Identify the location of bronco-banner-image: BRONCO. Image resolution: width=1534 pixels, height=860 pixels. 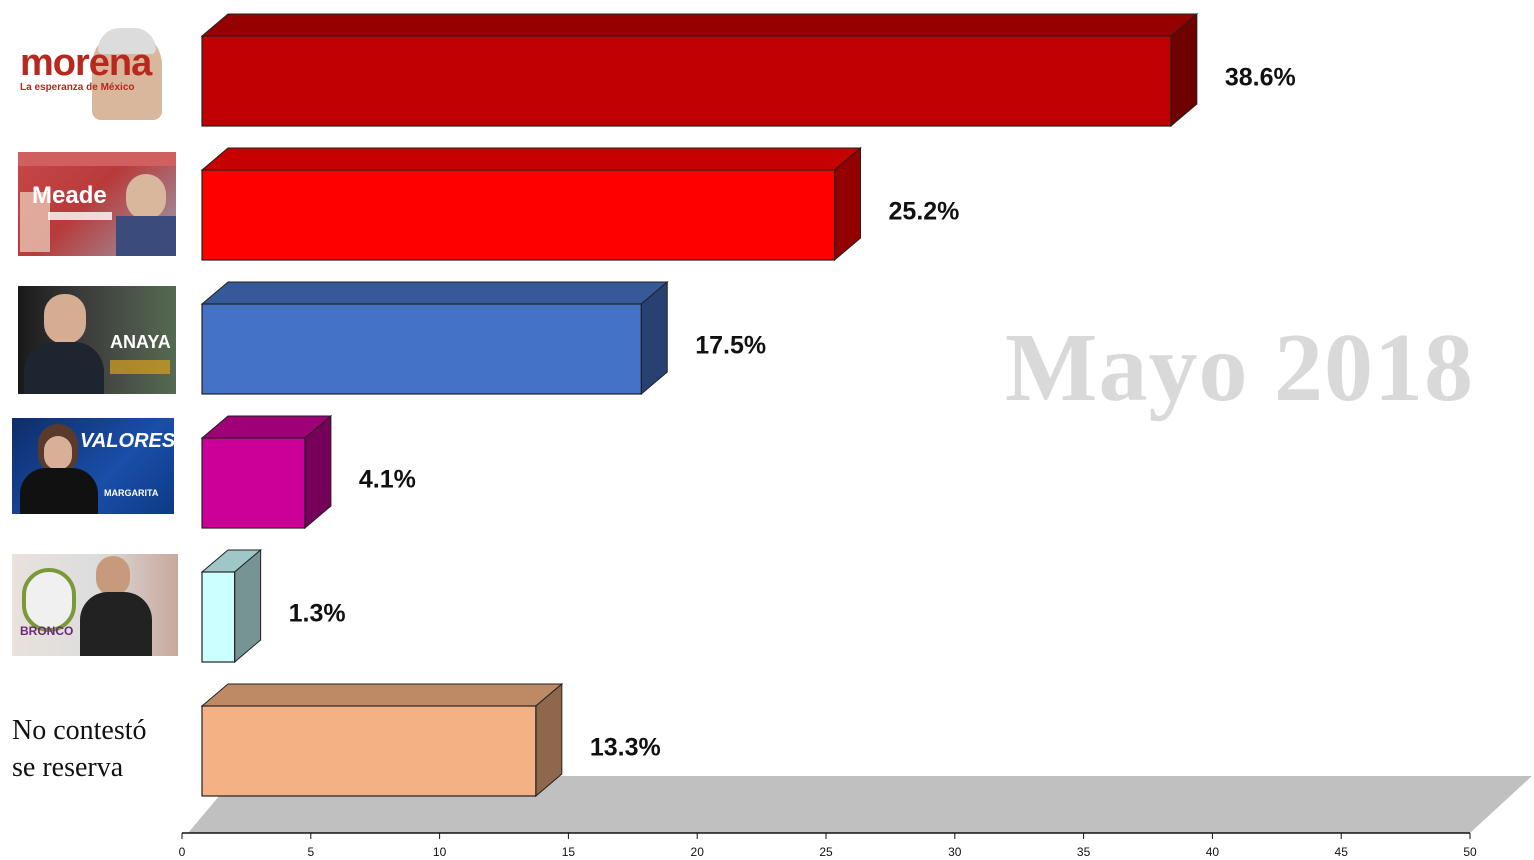
(95, 605).